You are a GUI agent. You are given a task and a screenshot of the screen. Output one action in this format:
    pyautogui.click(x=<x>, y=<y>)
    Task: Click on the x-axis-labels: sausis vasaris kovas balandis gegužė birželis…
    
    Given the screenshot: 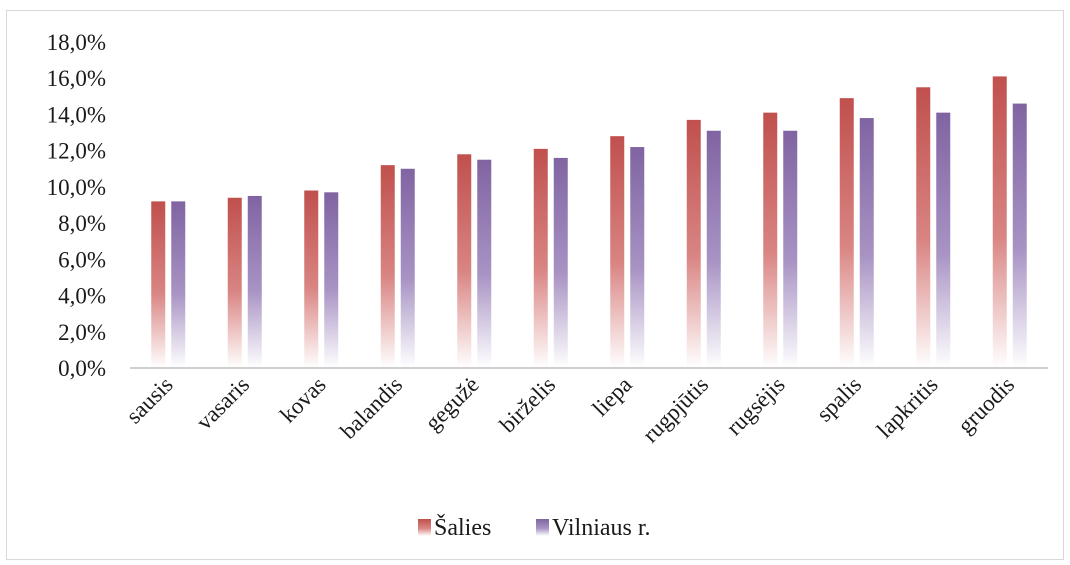 What is the action you would take?
    pyautogui.click(x=570, y=410)
    